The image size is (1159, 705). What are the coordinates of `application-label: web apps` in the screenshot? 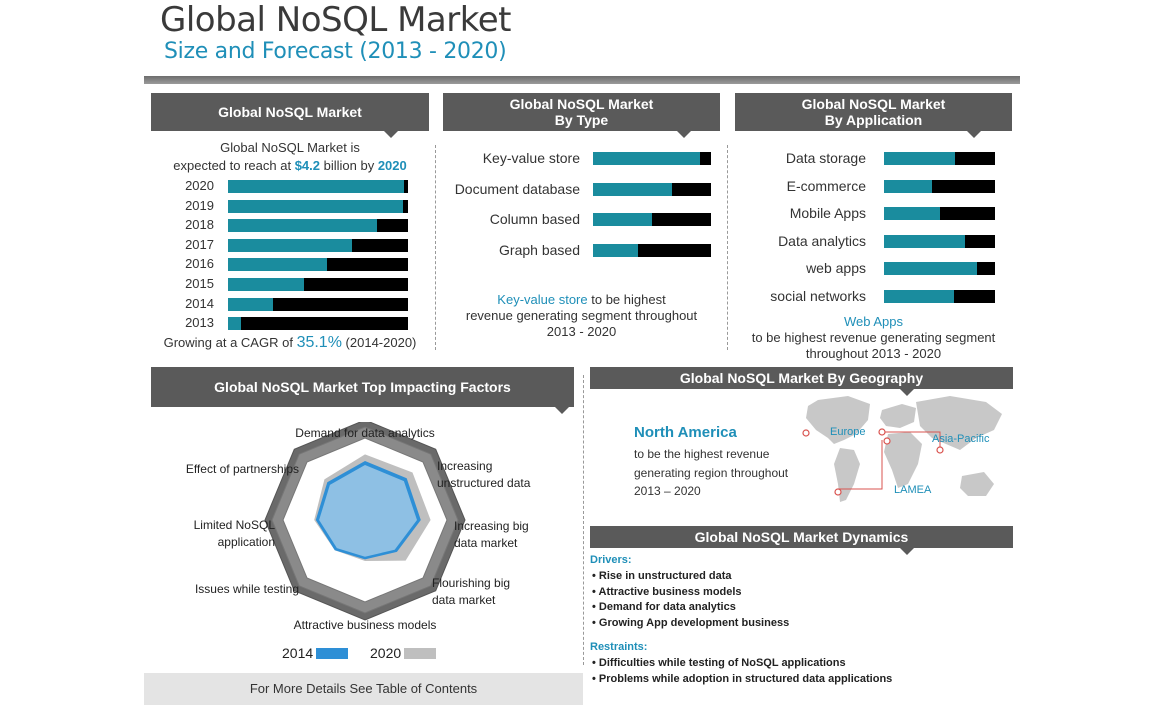 It's located at (836, 268).